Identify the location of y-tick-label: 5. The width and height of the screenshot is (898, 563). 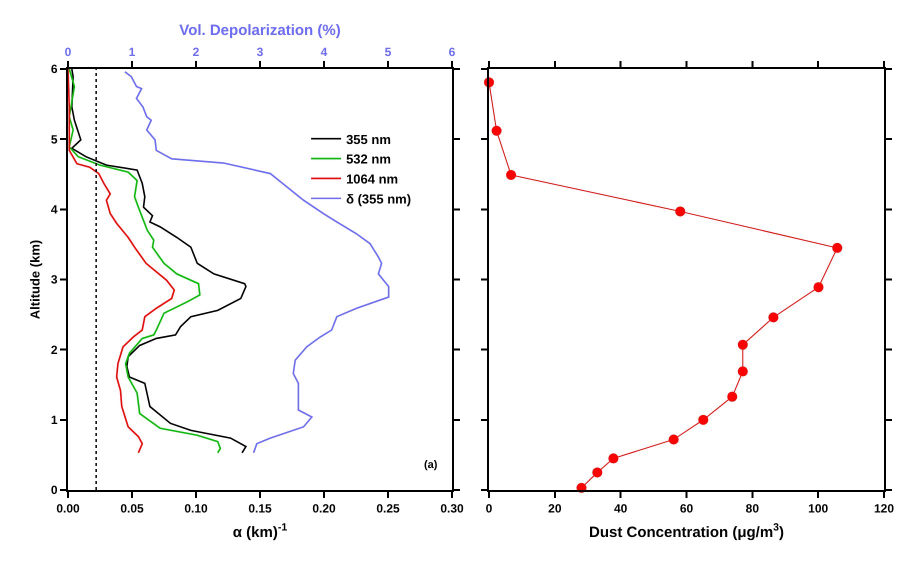
(54, 139).